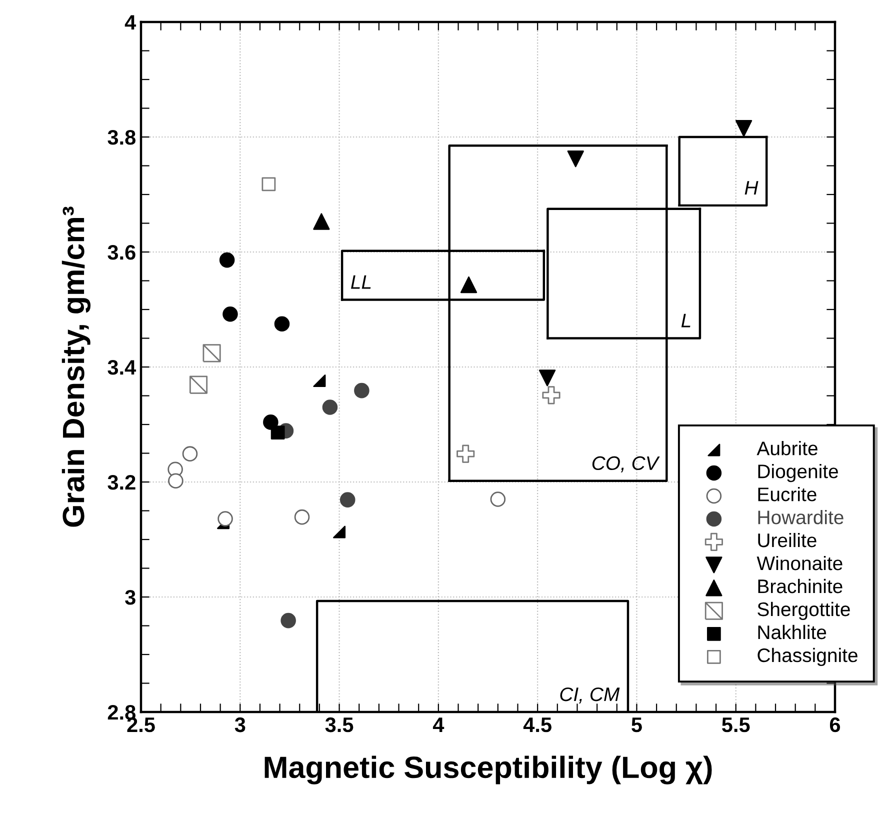 This screenshot has height=814, width=881. Describe the element at coordinates (122, 367) in the screenshot. I see `y-tick-label: 3.4` at that location.